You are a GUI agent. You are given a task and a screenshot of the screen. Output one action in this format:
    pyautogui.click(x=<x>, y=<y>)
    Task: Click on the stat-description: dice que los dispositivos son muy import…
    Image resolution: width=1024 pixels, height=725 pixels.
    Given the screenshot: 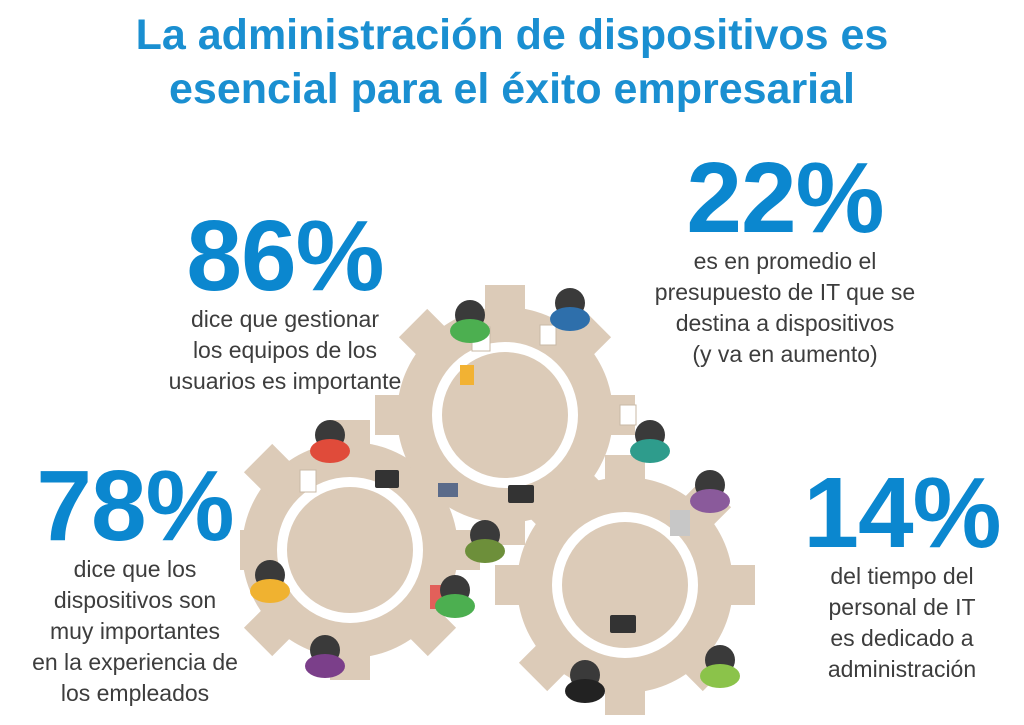 What is the action you would take?
    pyautogui.click(x=135, y=631)
    